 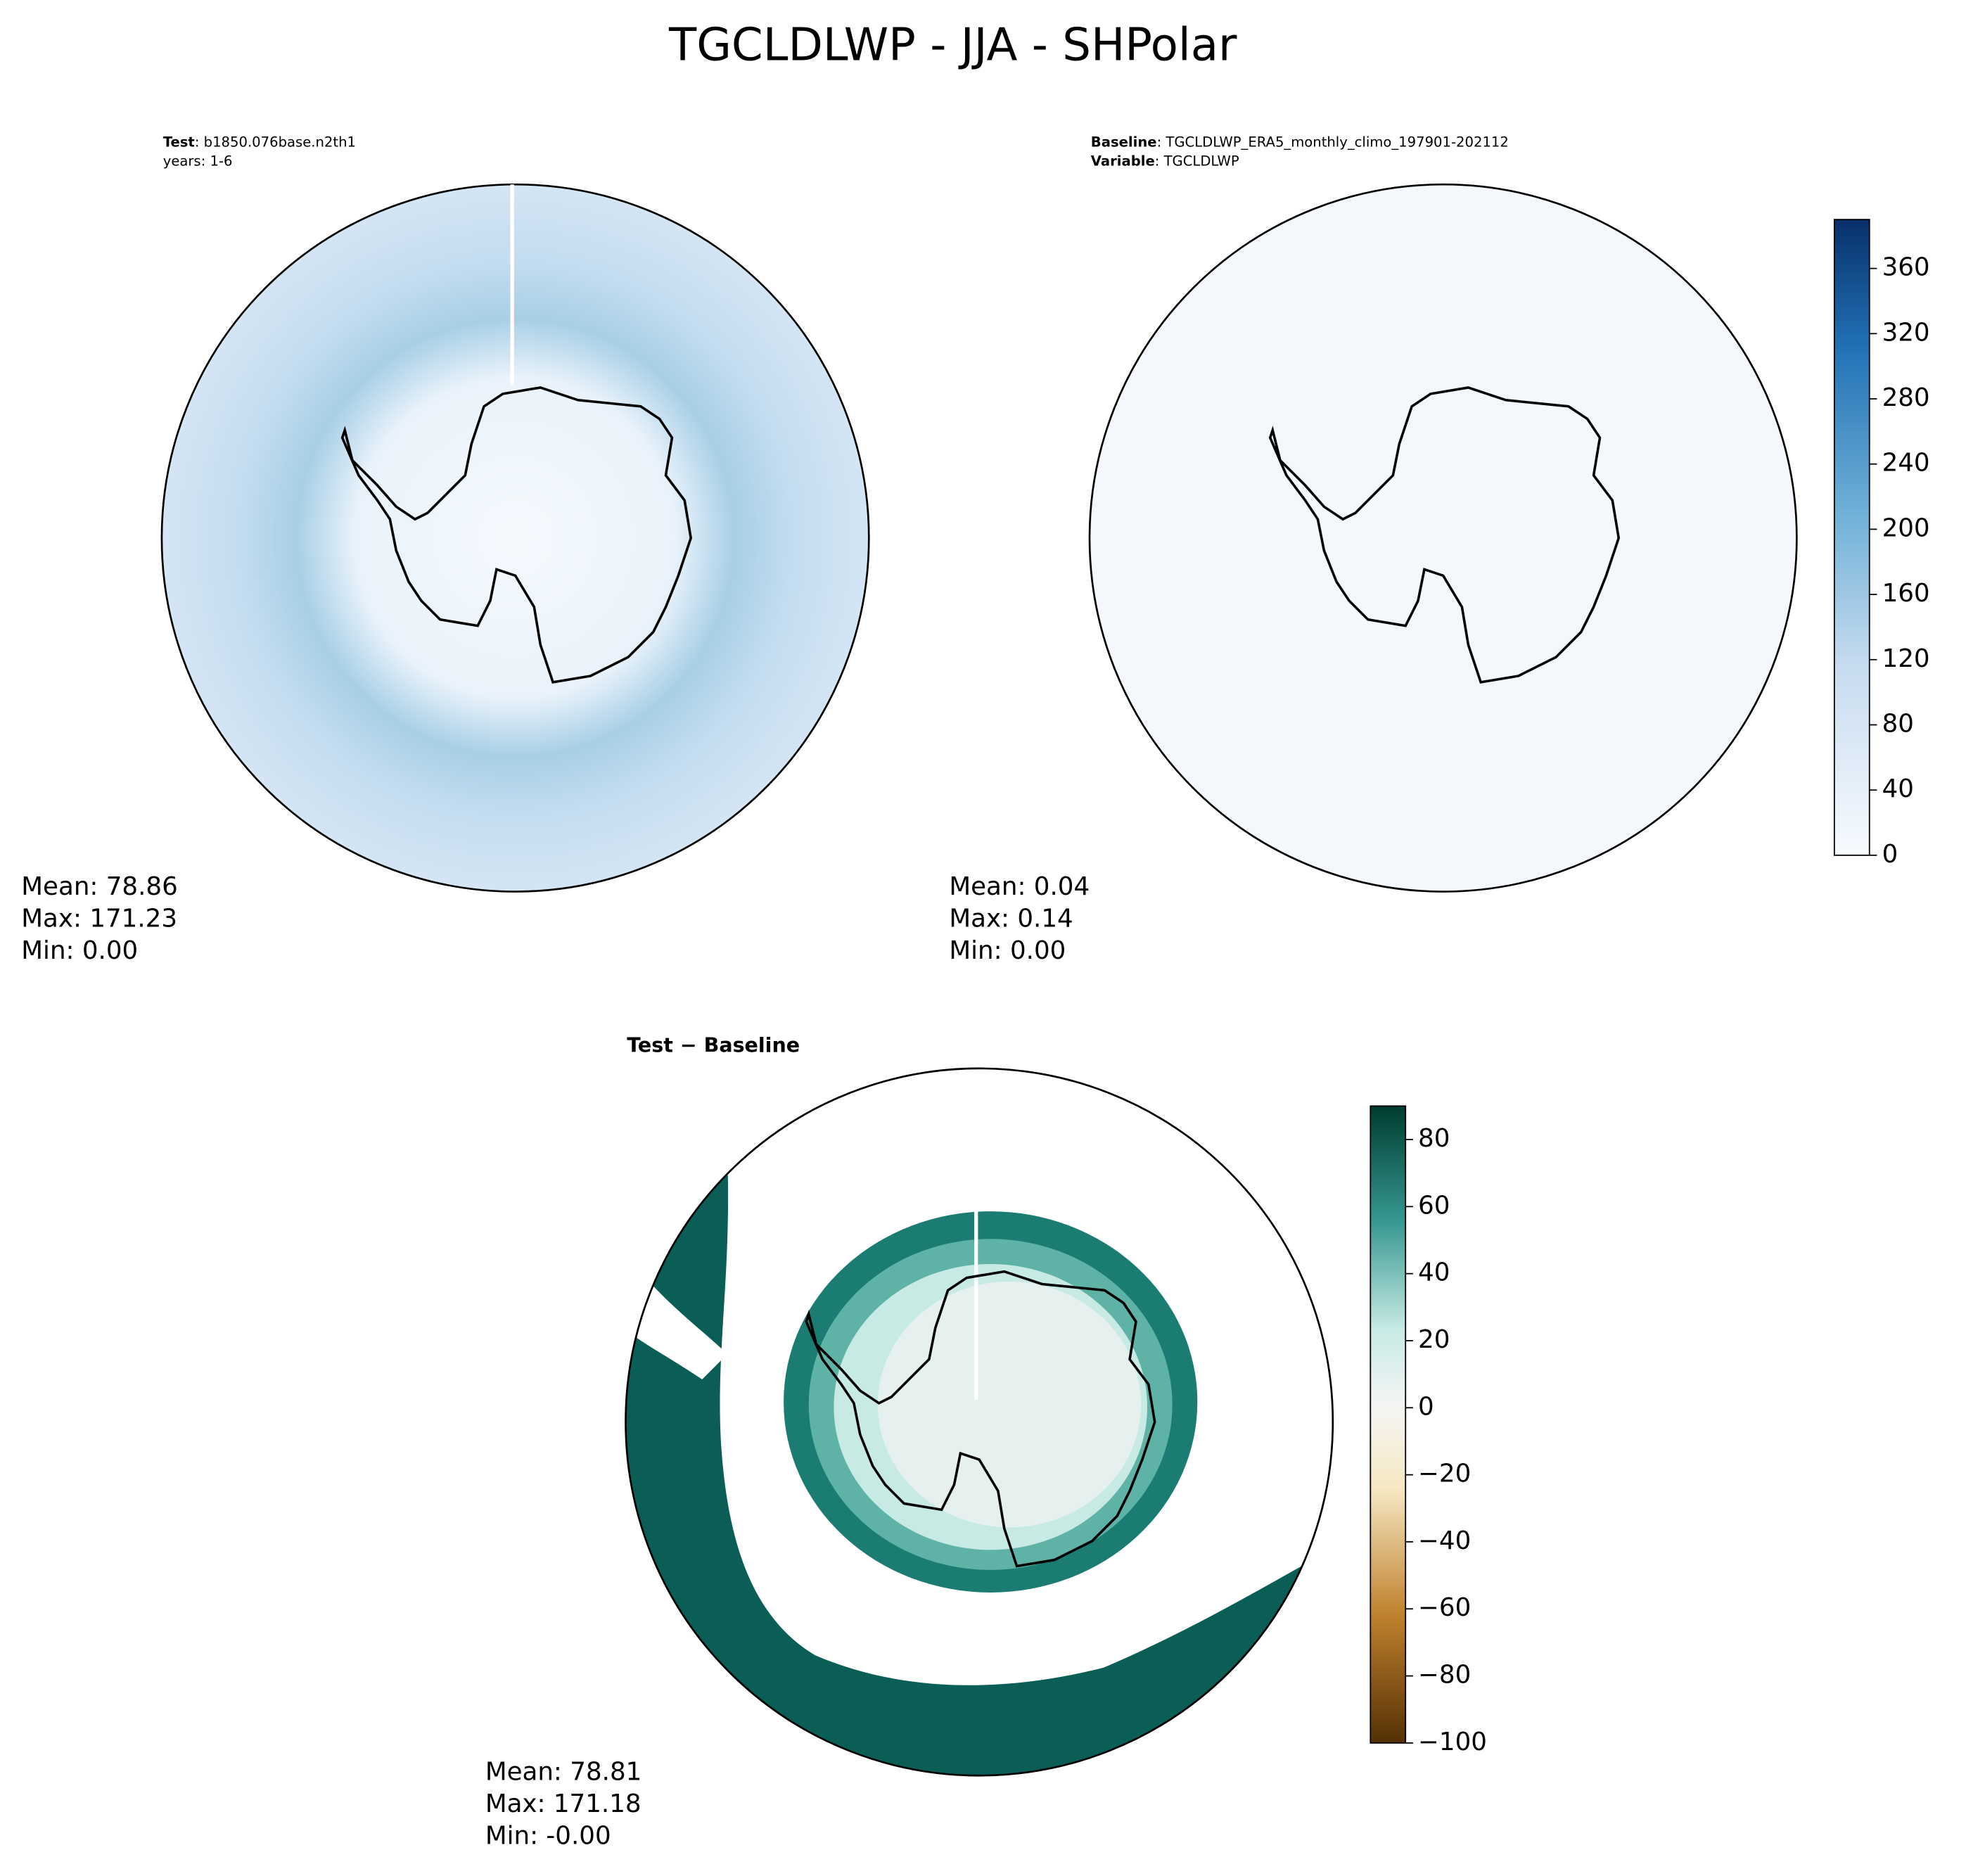 I want to click on field-core, so click(x=1009, y=1404).